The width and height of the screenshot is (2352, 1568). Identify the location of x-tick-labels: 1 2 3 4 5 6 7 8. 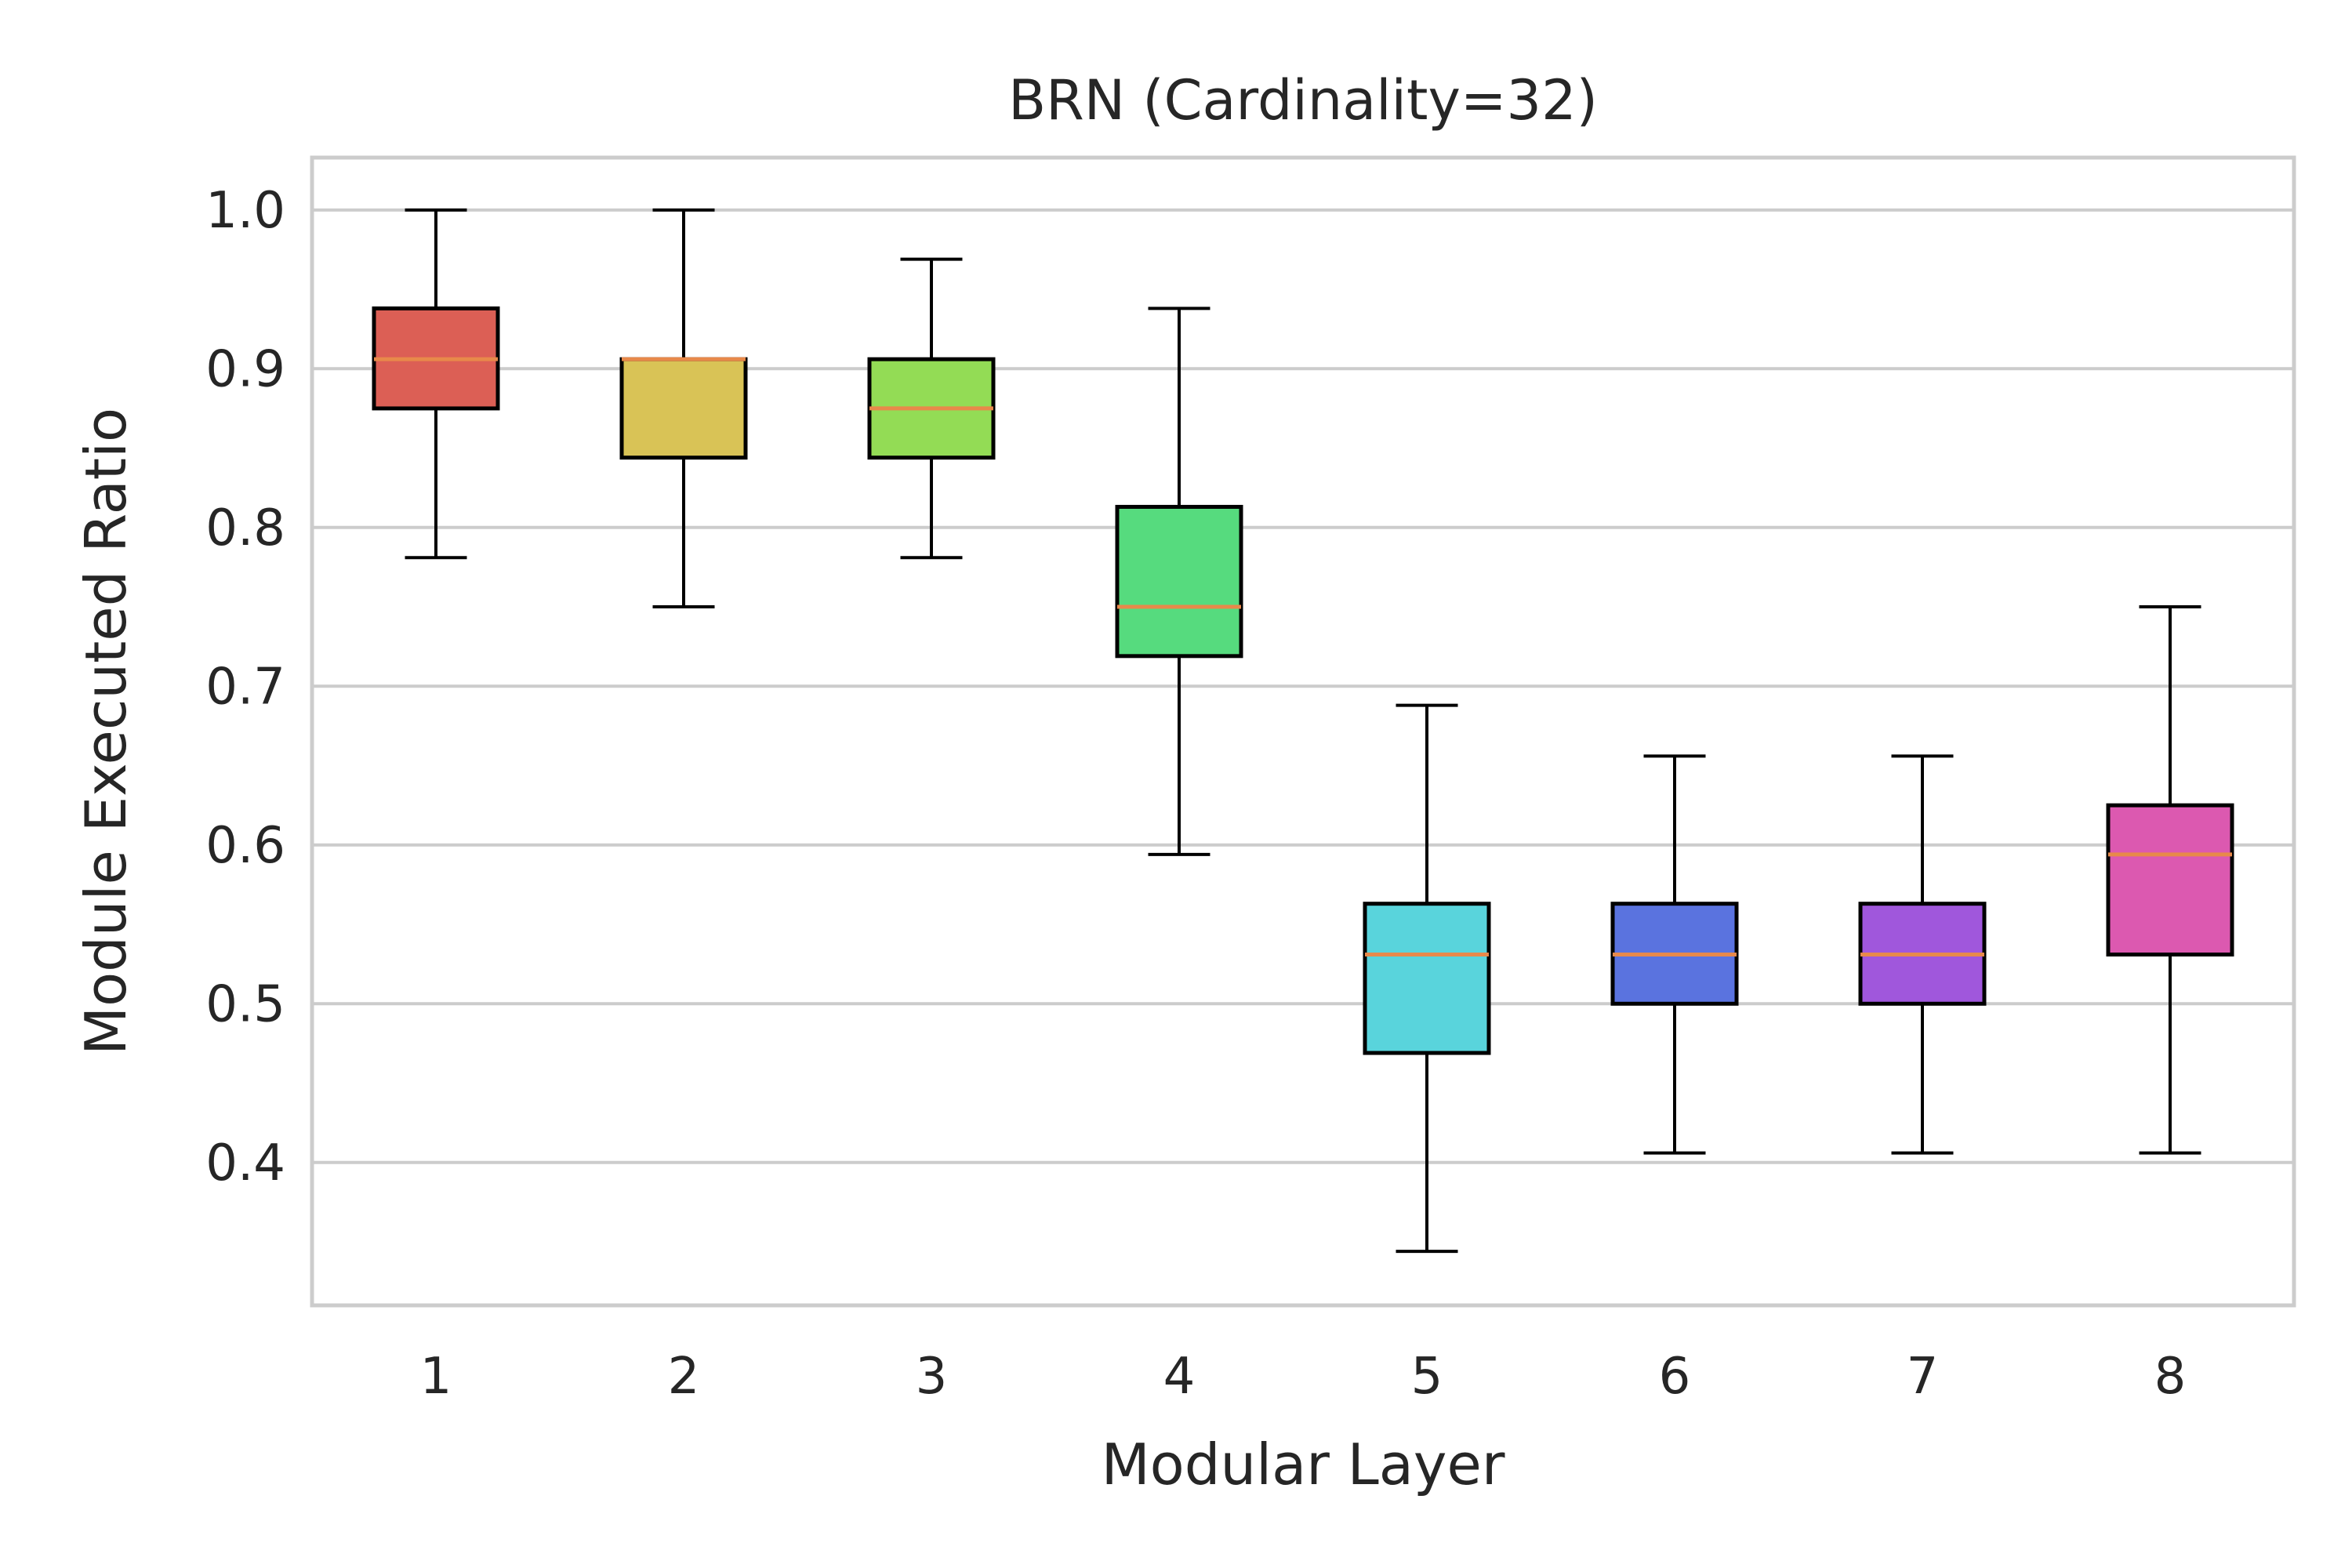
(1303, 1377).